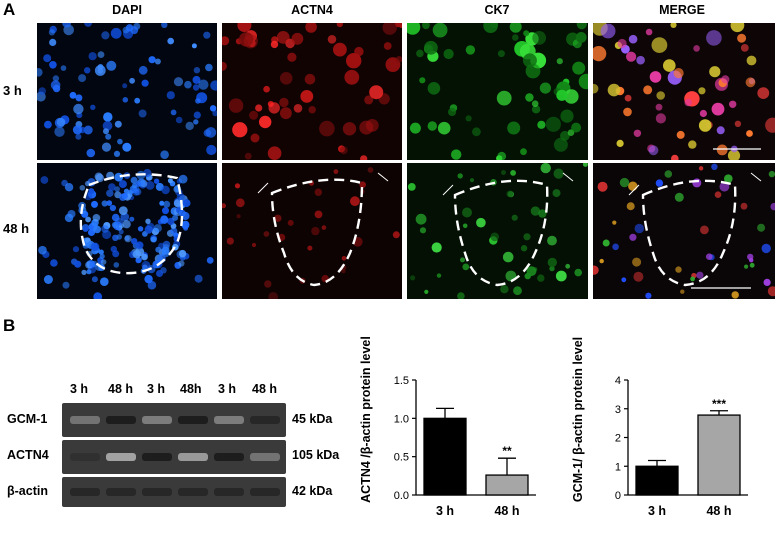 This screenshot has height=543, width=778. What do you see at coordinates (12, 90) in the screenshot?
I see `row-label-3h: 3 h` at bounding box center [12, 90].